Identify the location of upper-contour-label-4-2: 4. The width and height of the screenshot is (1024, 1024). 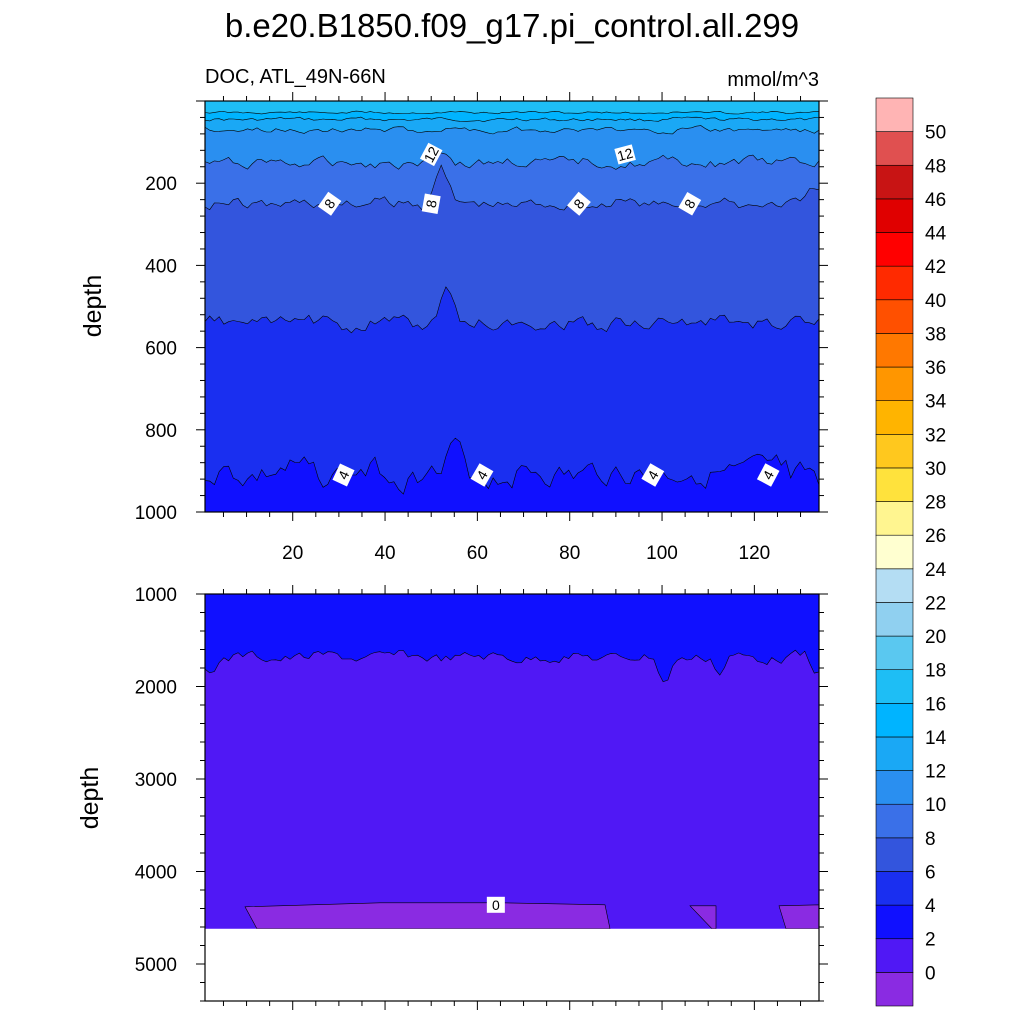
(653, 475).